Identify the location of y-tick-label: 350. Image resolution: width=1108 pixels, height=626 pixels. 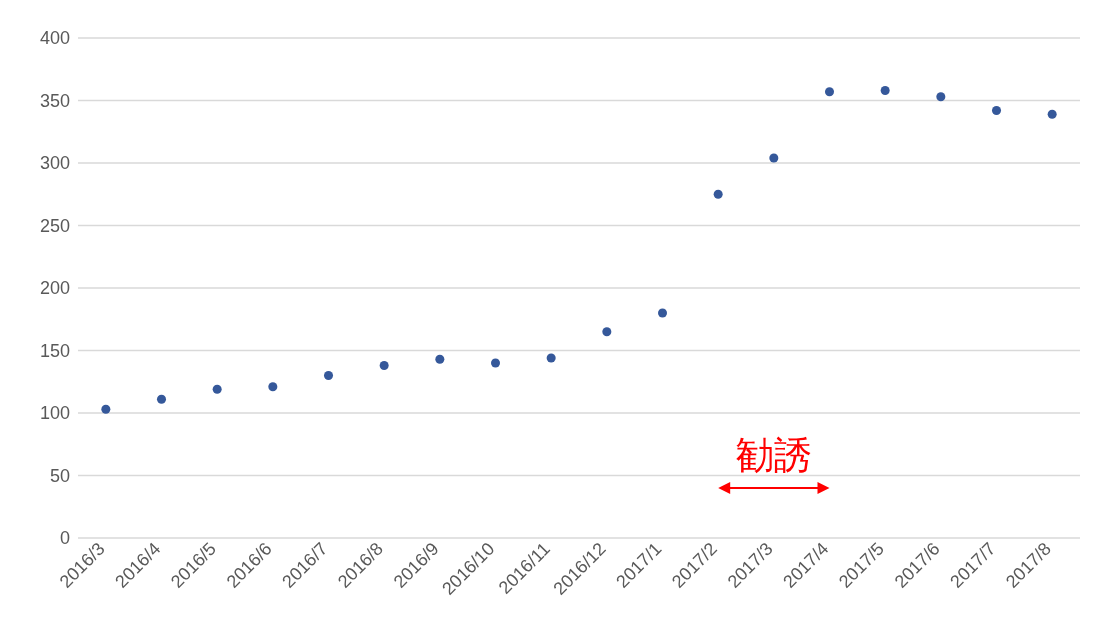
(54, 100).